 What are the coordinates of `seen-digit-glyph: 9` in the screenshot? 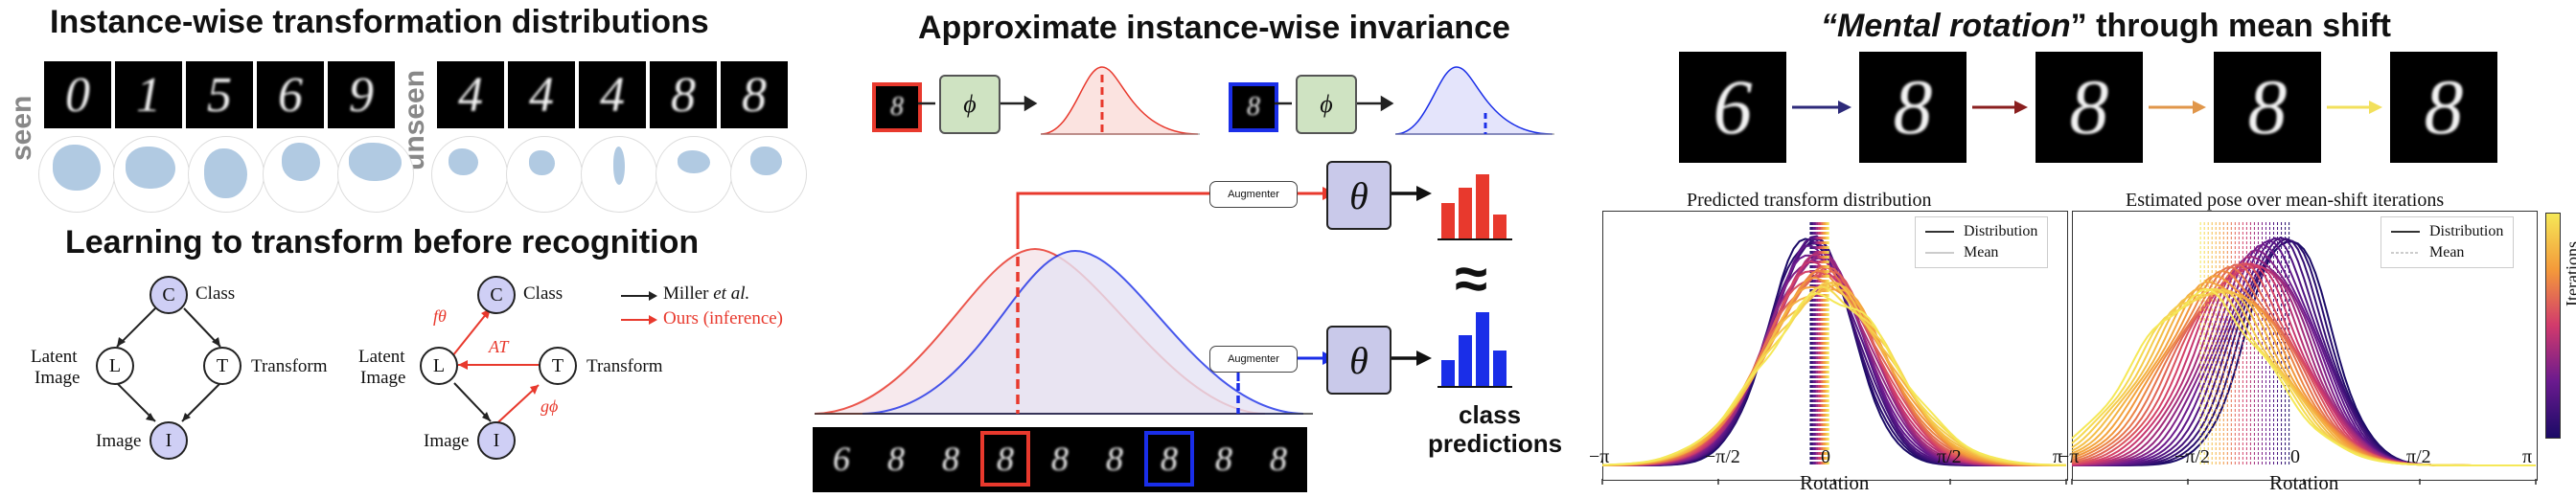 It's located at (361, 95).